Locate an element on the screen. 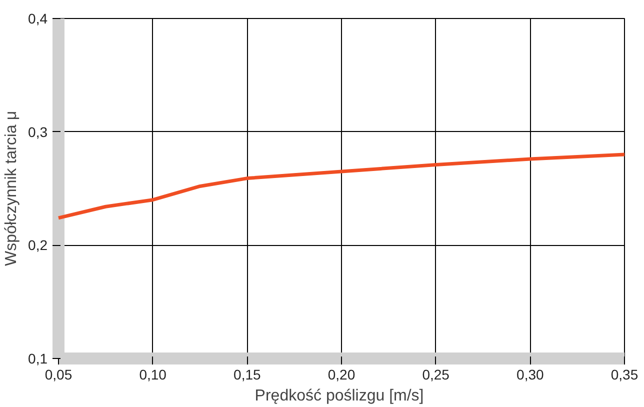 The image size is (644, 407). x-tick-label: 0,10 is located at coordinates (153, 374).